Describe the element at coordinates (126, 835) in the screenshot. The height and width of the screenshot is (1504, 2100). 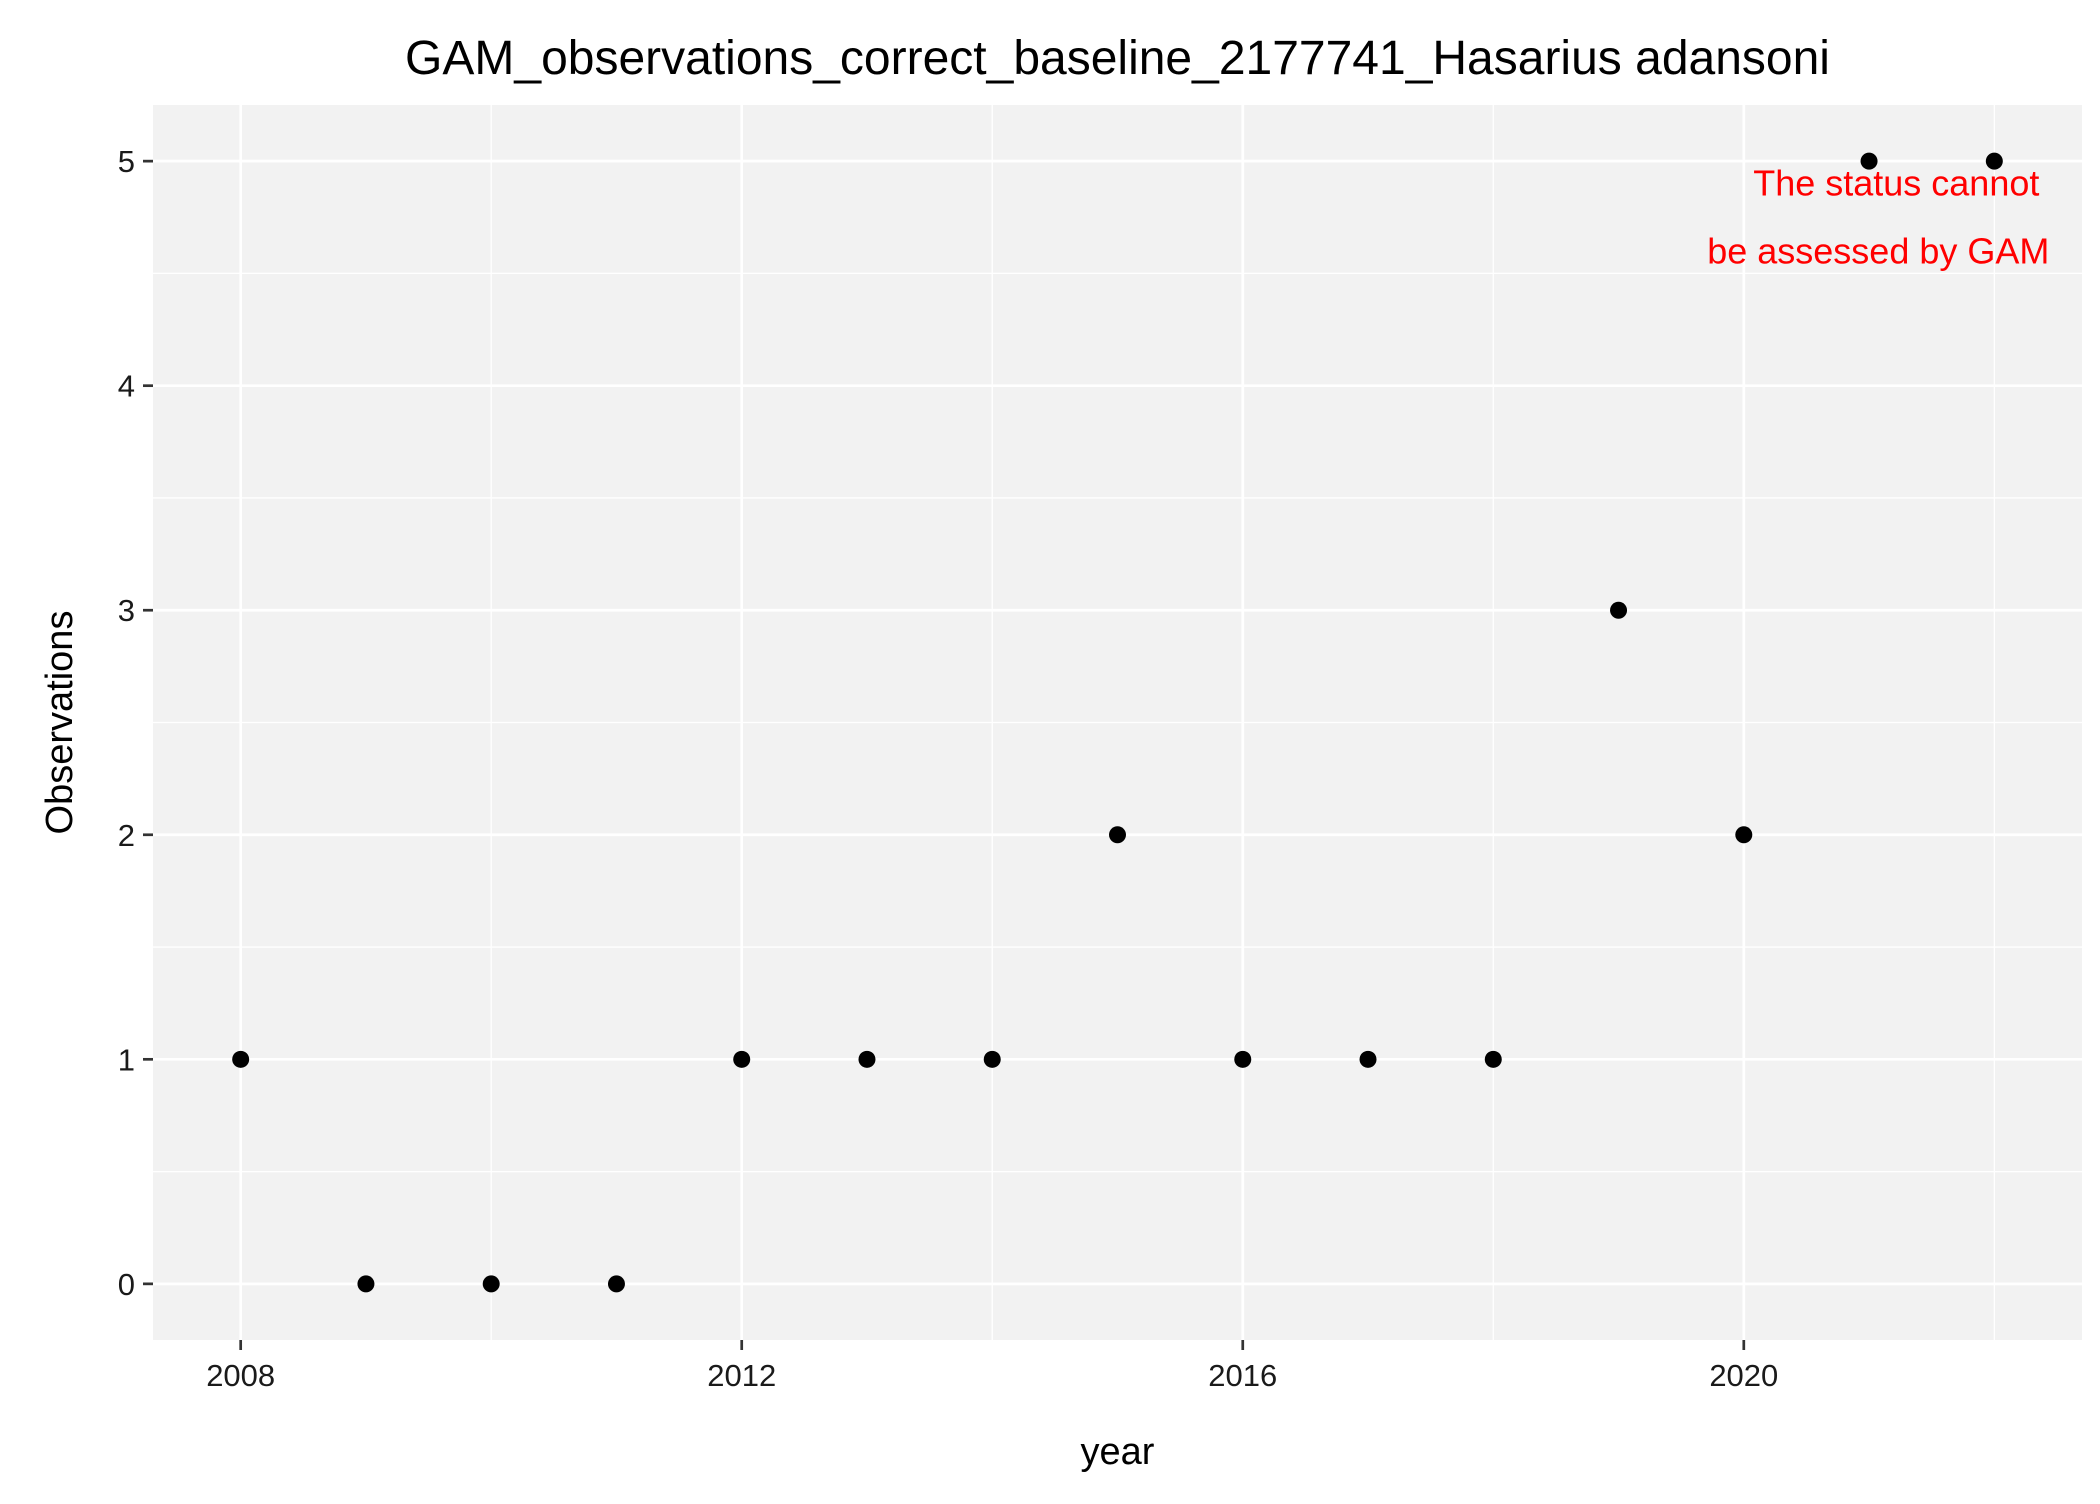
I see `y-tick-label: 2` at that location.